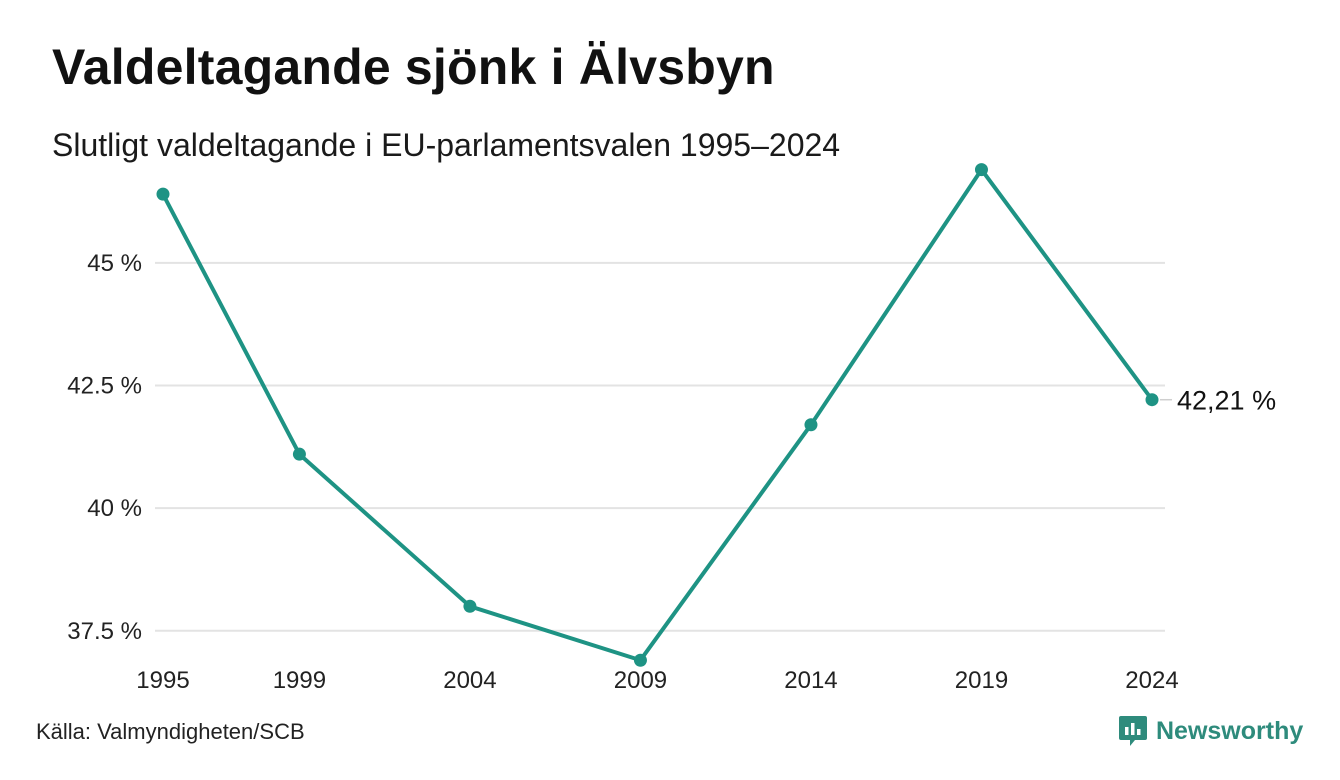 The image size is (1340, 780). I want to click on x-tick-label: 2009, so click(640, 680).